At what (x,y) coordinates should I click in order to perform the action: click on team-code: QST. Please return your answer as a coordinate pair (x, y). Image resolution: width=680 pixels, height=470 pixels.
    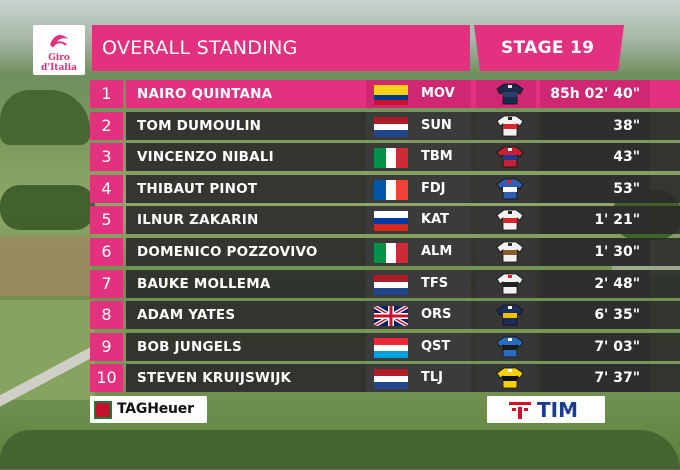
    Looking at the image, I should click on (436, 346).